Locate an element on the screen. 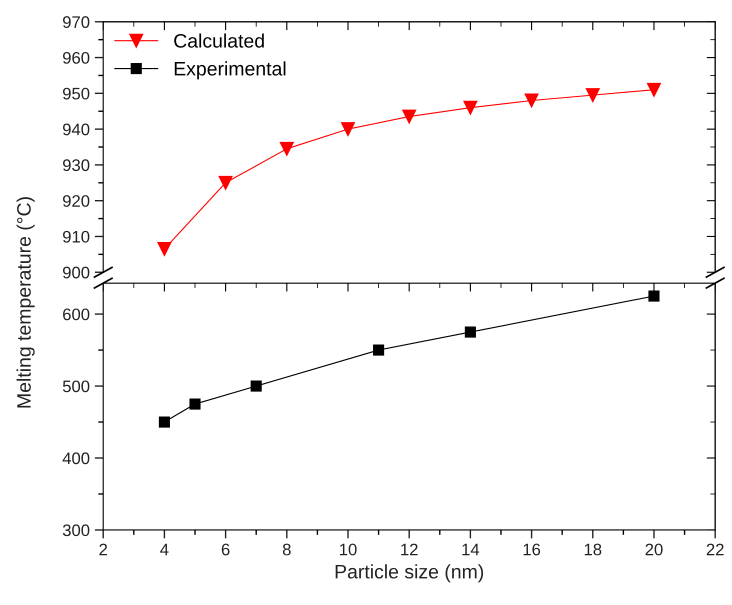 The image size is (732, 605). y-tick-label: 910 is located at coordinates (76, 236).